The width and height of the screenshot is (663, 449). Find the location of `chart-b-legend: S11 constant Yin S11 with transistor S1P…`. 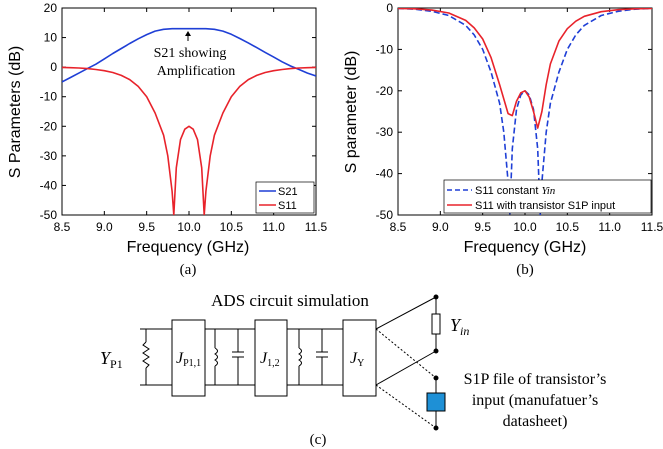

chart-b-legend: S11 constant Yin S11 with transistor S1P… is located at coordinates (547, 196).